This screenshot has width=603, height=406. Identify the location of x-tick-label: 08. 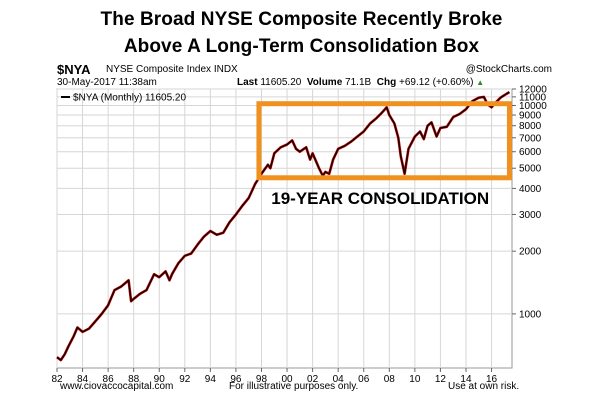
(390, 379).